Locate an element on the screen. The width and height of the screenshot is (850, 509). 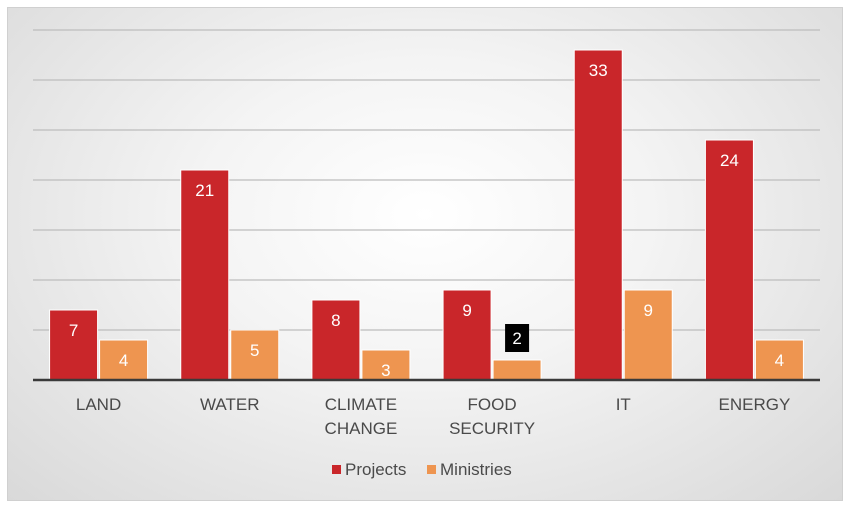
legend-label-ministries: Ministries is located at coordinates (476, 469).